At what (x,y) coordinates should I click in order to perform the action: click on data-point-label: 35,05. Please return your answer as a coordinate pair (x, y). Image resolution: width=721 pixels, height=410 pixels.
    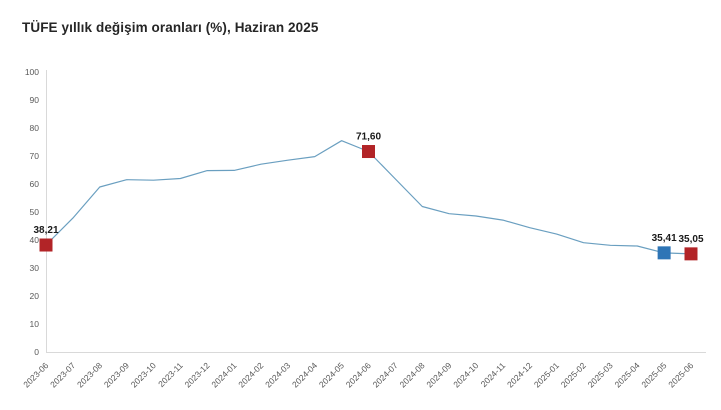
    Looking at the image, I should click on (690, 239).